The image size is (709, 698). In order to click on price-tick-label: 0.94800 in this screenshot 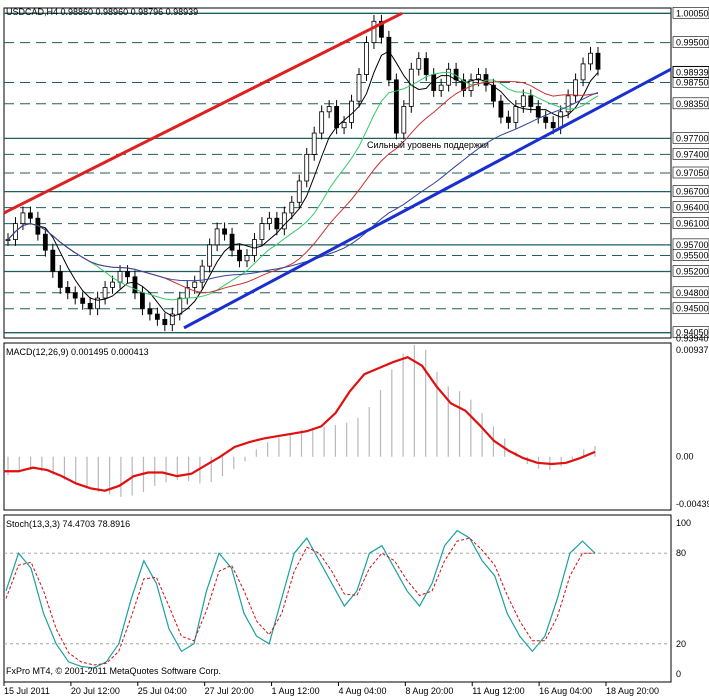, I will do `click(692, 293)`.